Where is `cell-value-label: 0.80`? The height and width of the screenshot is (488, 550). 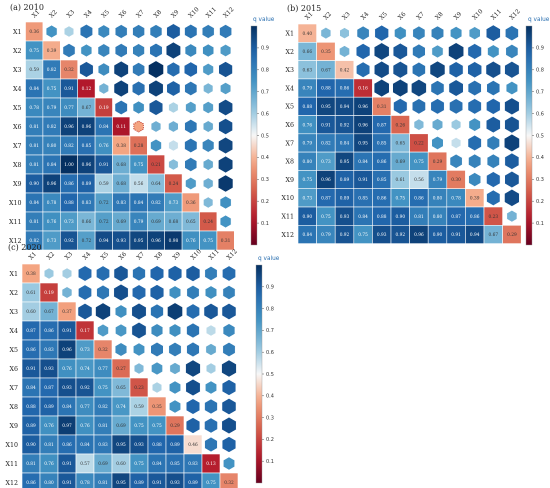 cell-value-label: 0.80 is located at coordinates (438, 217).